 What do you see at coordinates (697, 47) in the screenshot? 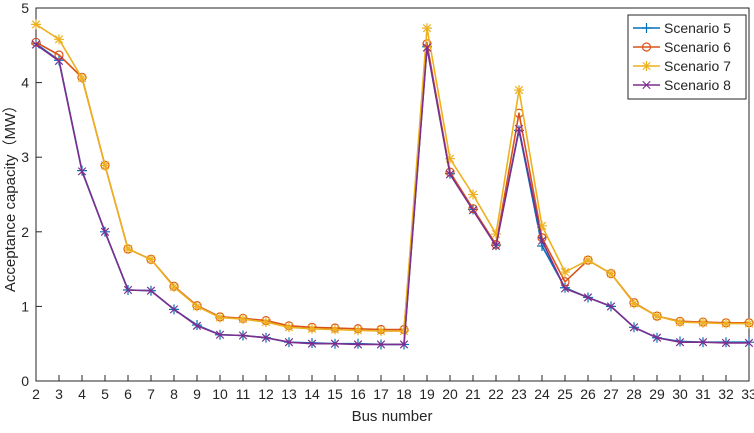
I see `legend-label: Scenario 6` at bounding box center [697, 47].